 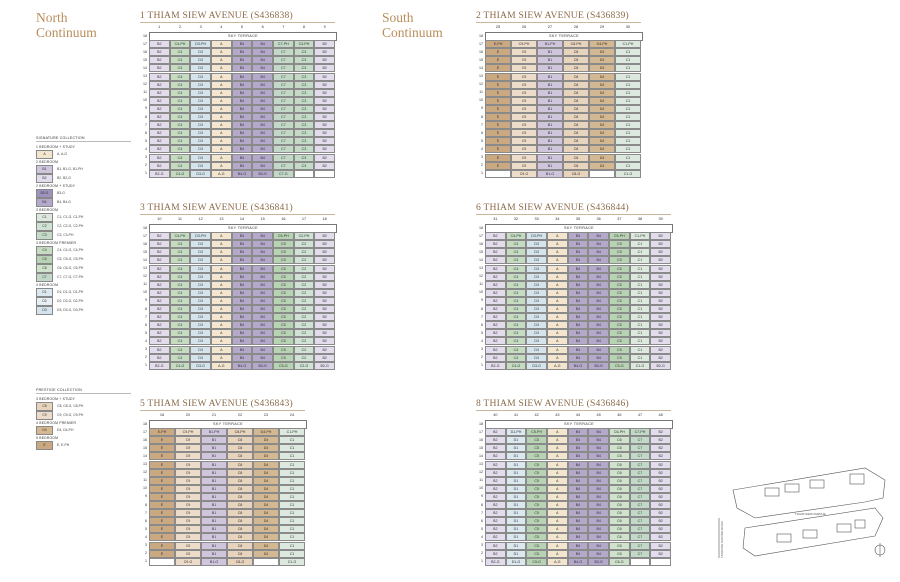 What do you see at coordinates (482, 528) in the screenshot?
I see `floor-label: 5` at bounding box center [482, 528].